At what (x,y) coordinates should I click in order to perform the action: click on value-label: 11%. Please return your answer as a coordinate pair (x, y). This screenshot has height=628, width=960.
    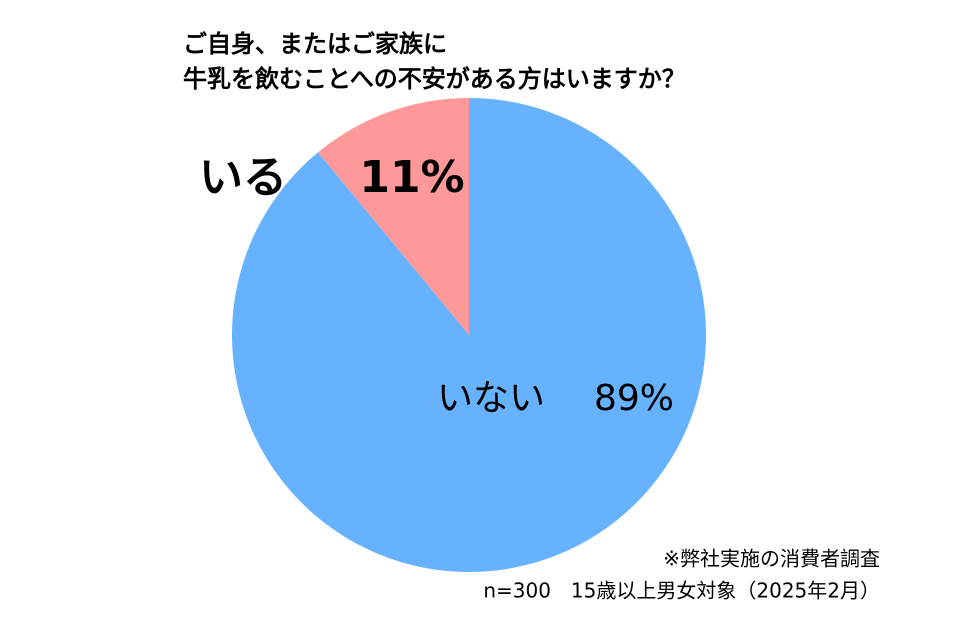
    Looking at the image, I should click on (411, 177).